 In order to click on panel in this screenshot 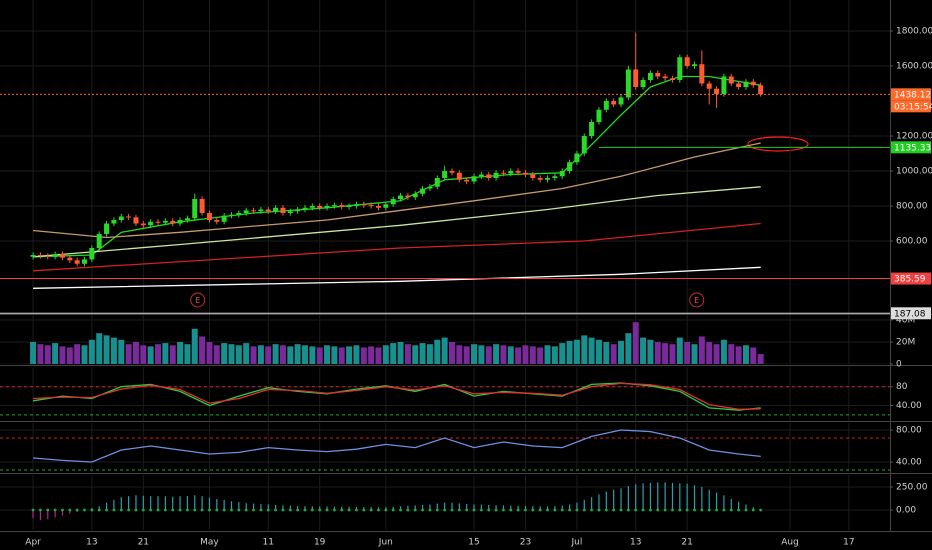, I will do `click(445, 447)`.